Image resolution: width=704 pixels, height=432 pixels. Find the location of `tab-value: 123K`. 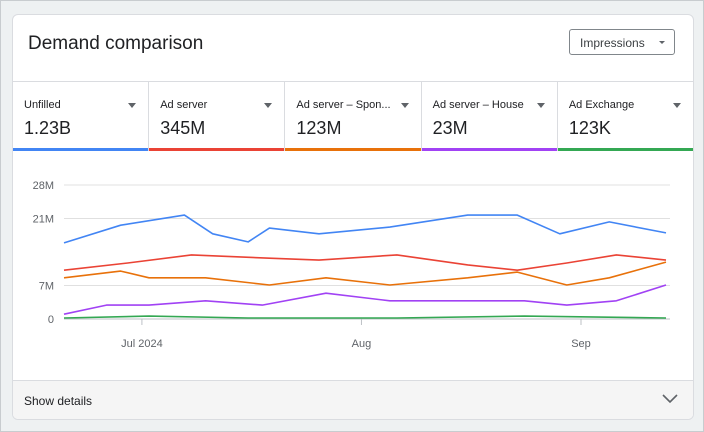

tab-value: 123K is located at coordinates (589, 128).